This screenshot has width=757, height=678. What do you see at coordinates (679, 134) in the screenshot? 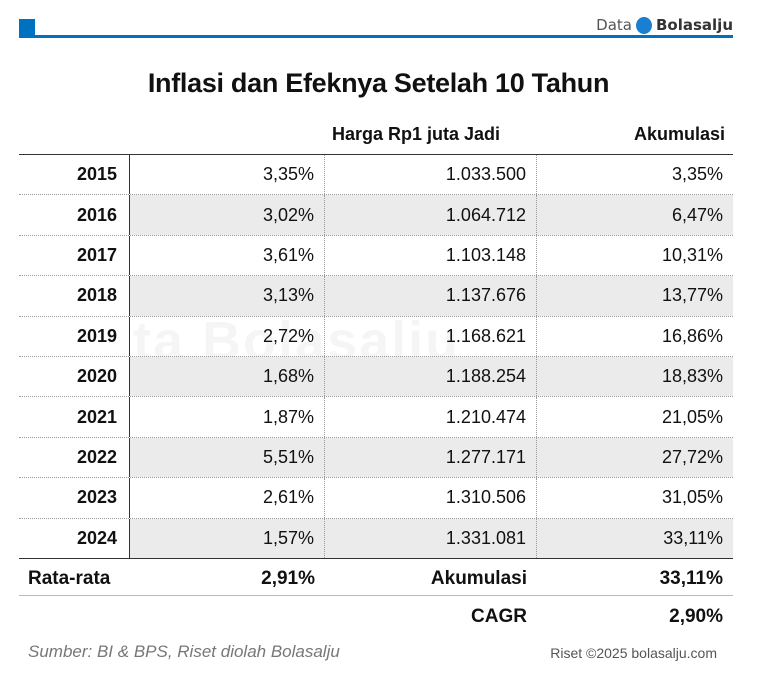
I see `column-header-accumulation: Akumulasi` at bounding box center [679, 134].